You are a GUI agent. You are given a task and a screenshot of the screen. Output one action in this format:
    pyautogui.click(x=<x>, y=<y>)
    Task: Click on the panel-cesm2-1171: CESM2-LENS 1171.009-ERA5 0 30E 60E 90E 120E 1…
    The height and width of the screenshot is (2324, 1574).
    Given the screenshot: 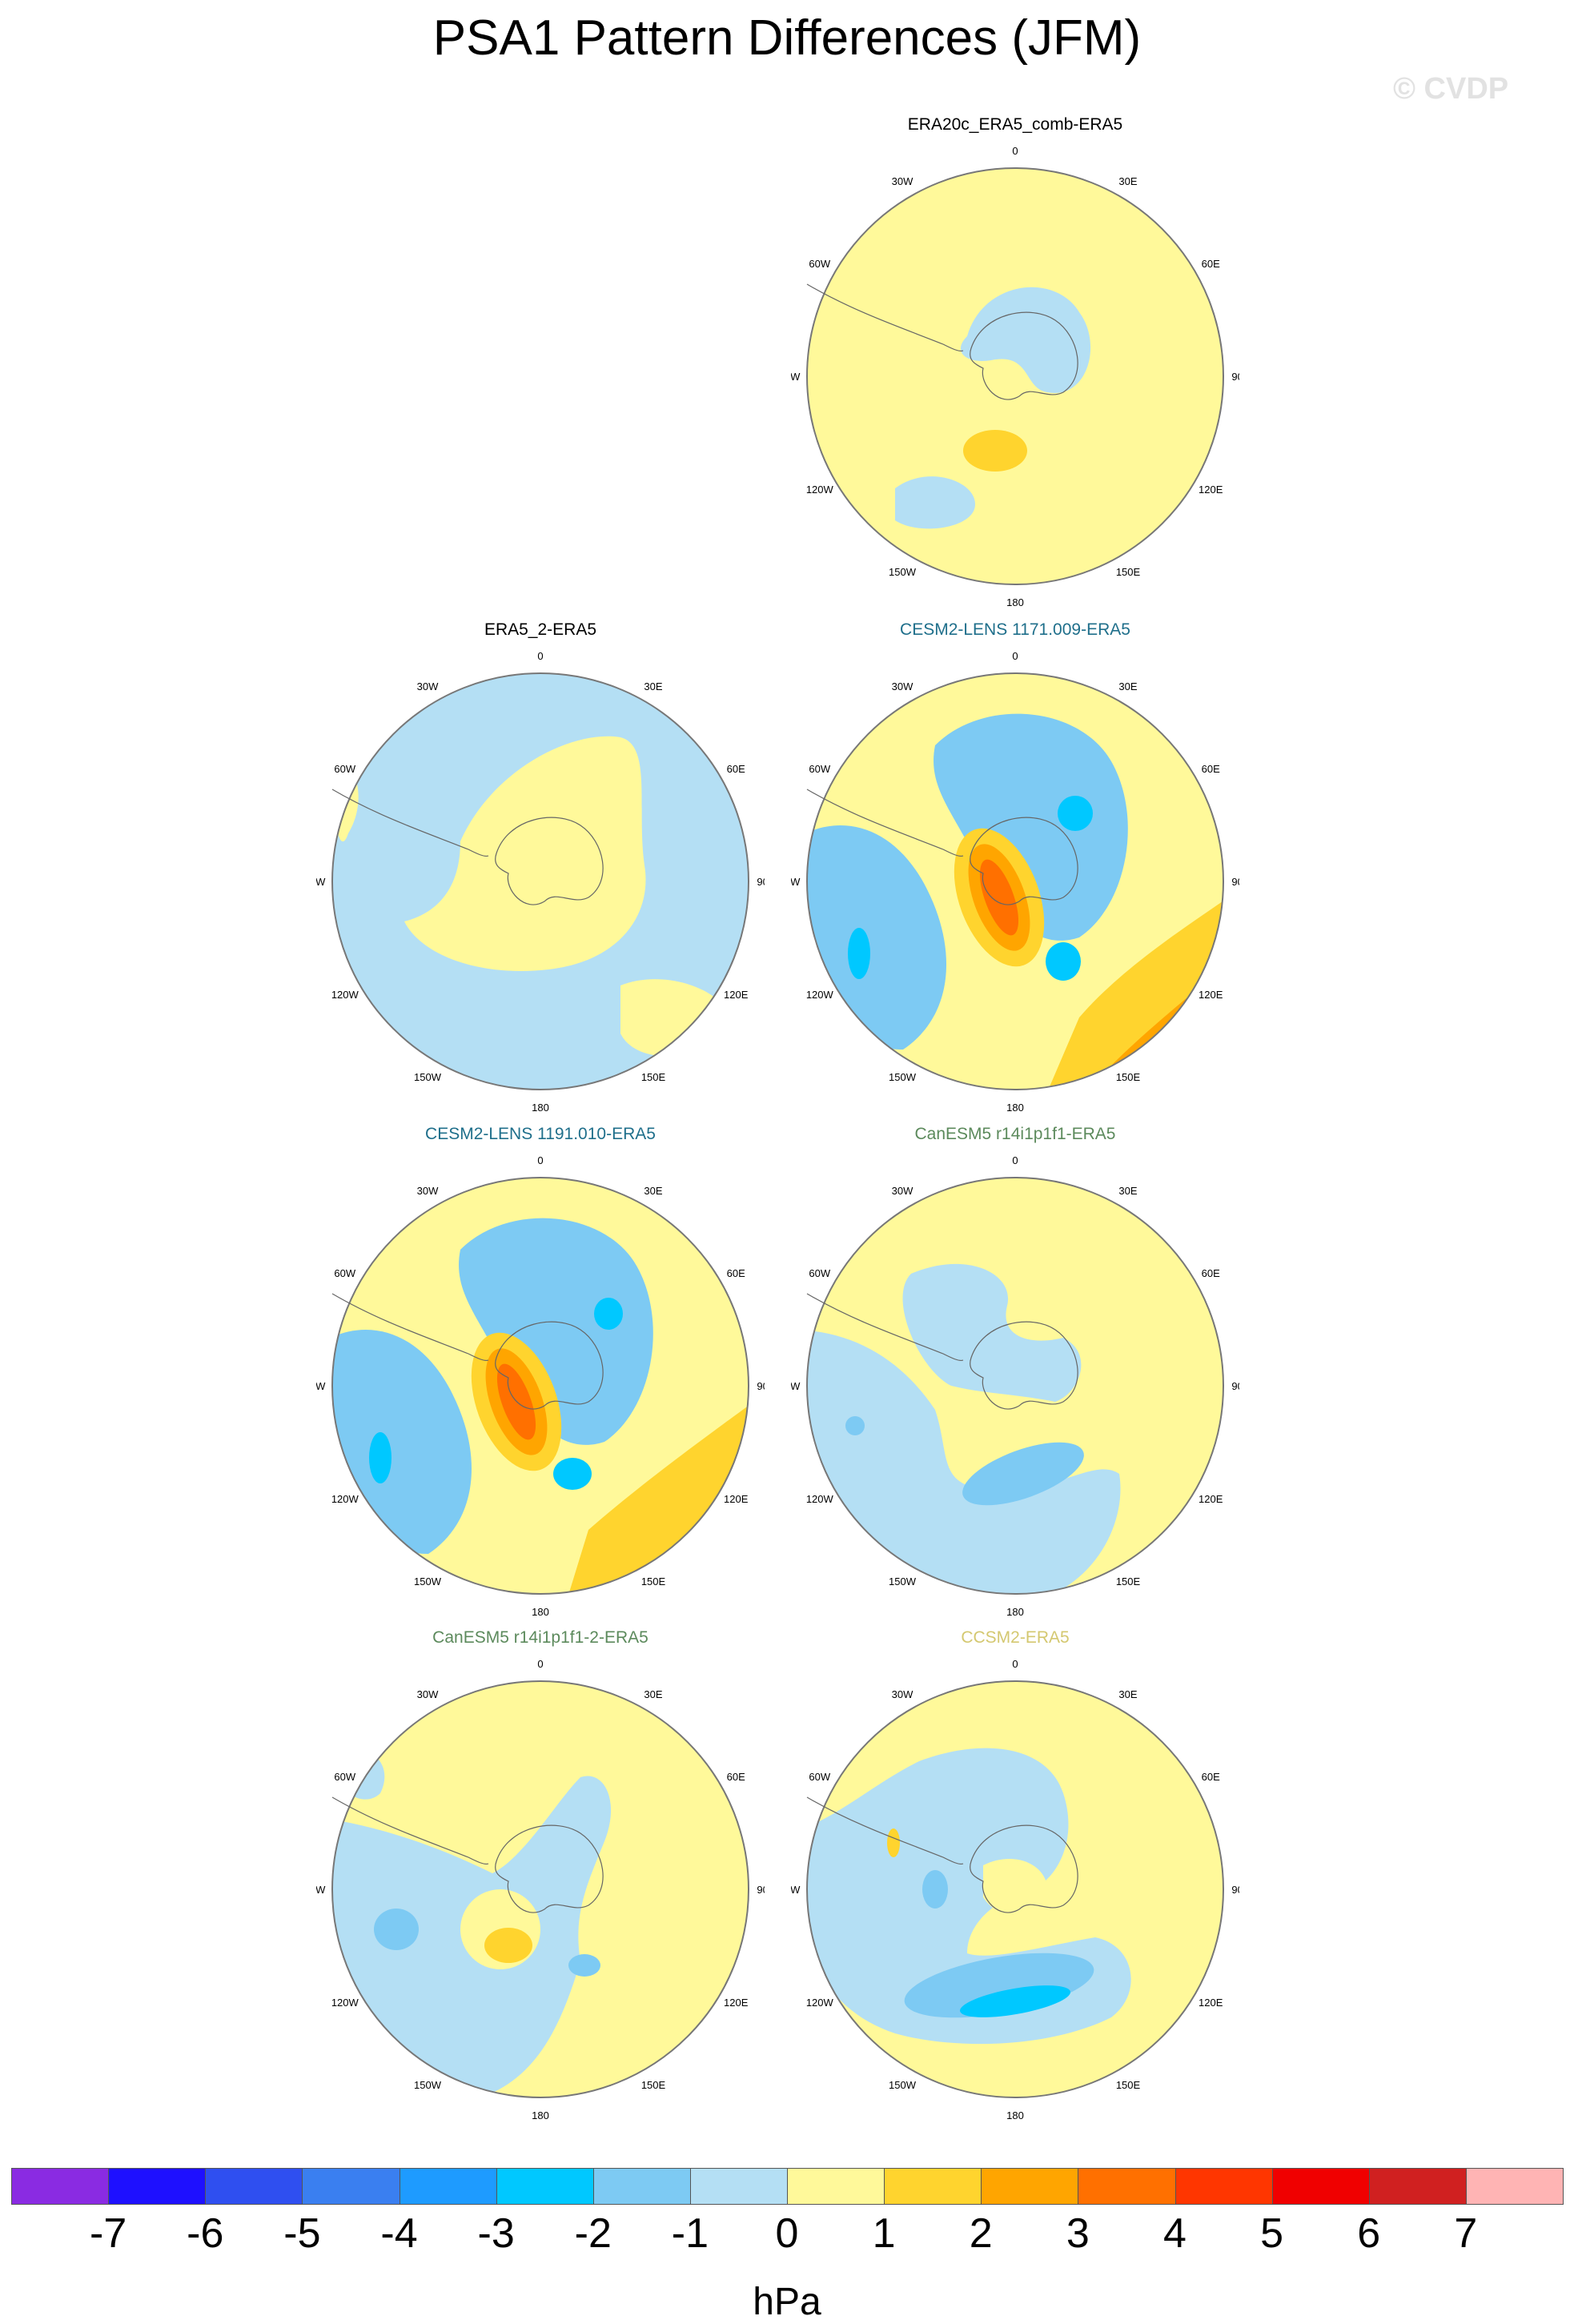 What is the action you would take?
    pyautogui.click(x=1015, y=876)
    